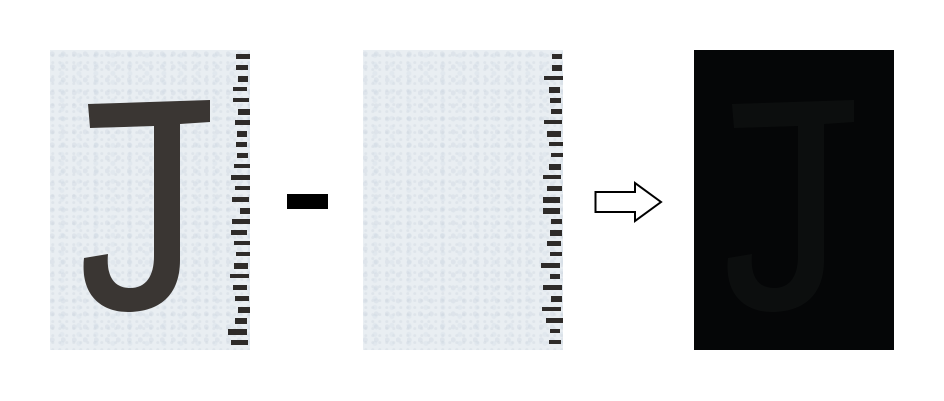 The width and height of the screenshot is (944, 401). What do you see at coordinates (146, 206) in the screenshot?
I see `letter-j-glyph` at bounding box center [146, 206].